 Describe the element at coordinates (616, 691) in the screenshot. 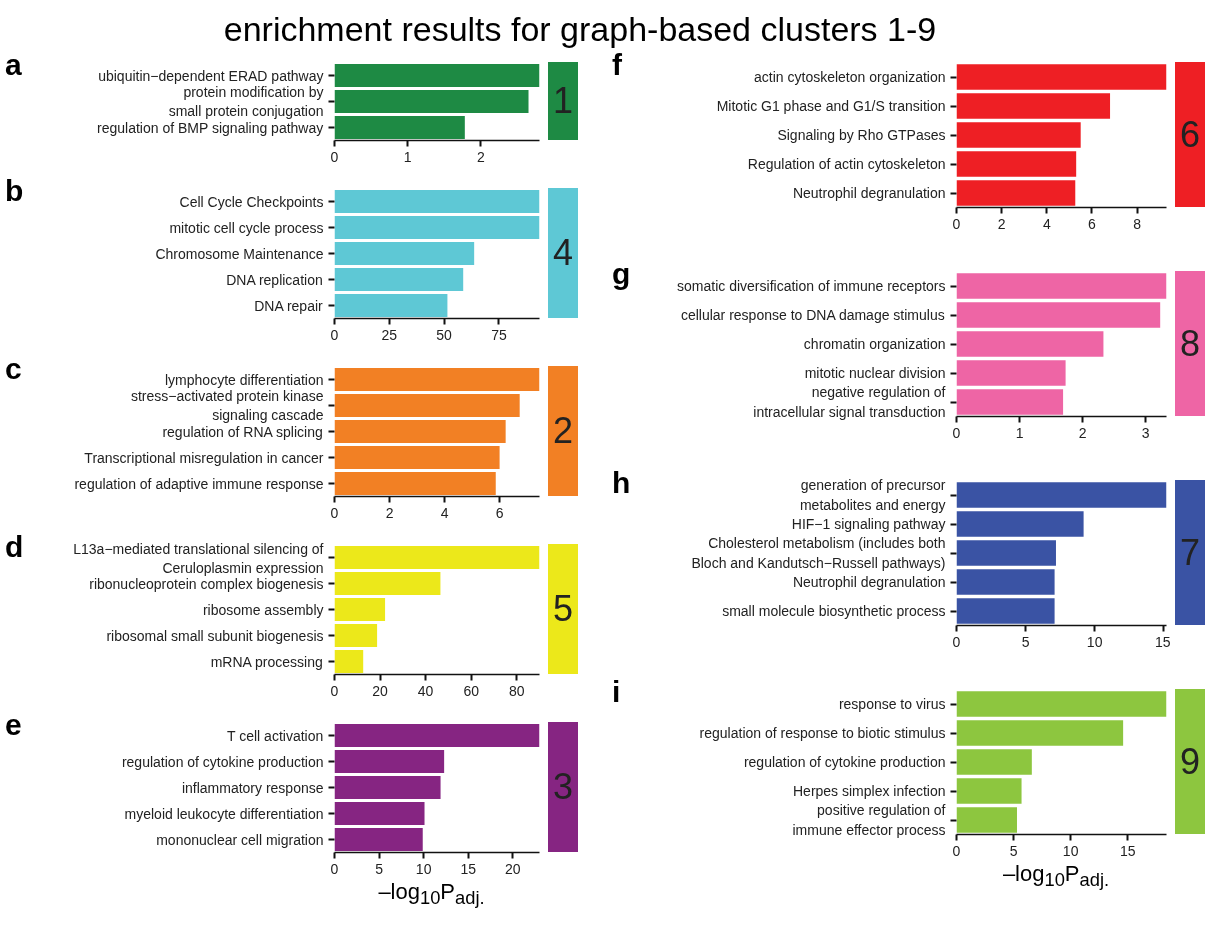

I see `text: i` at that location.